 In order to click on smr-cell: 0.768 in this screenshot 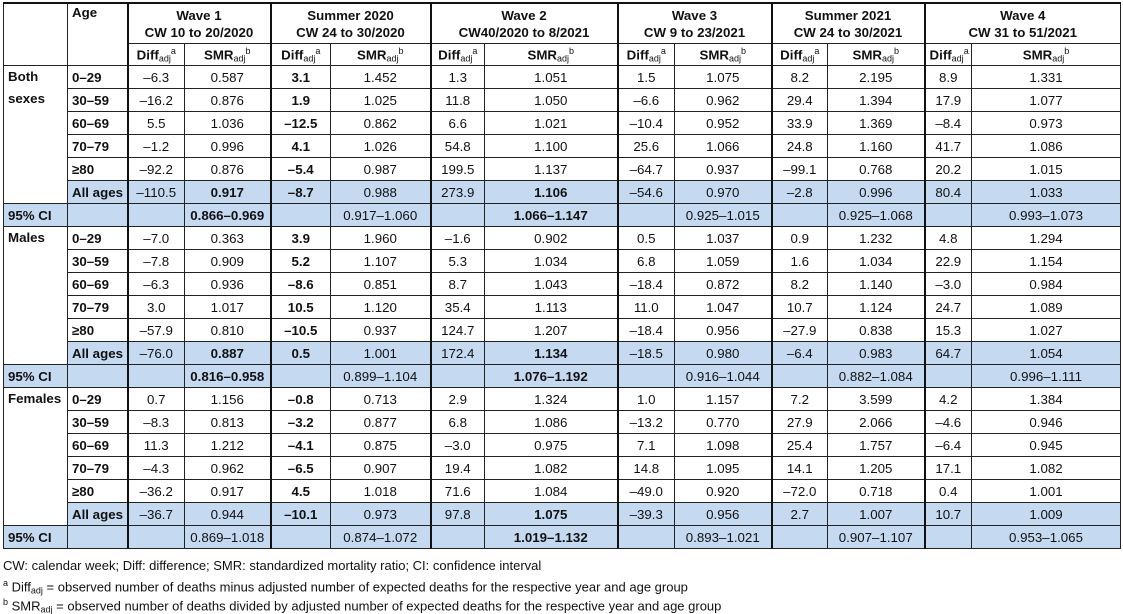, I will do `click(876, 169)`.